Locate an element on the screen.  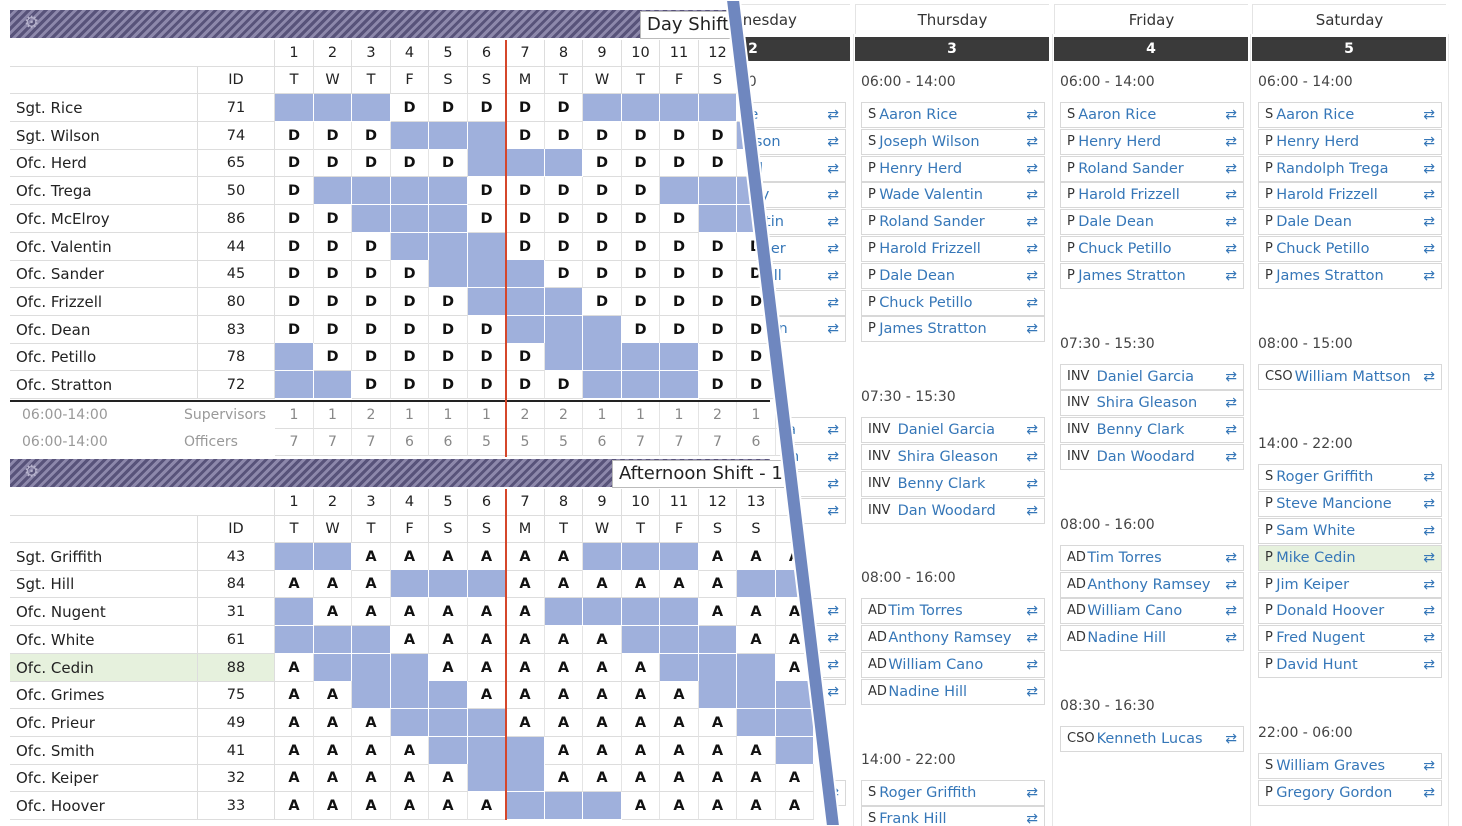
shift-entry: P Randolph Trega ⇄ is located at coordinates (1350, 168).